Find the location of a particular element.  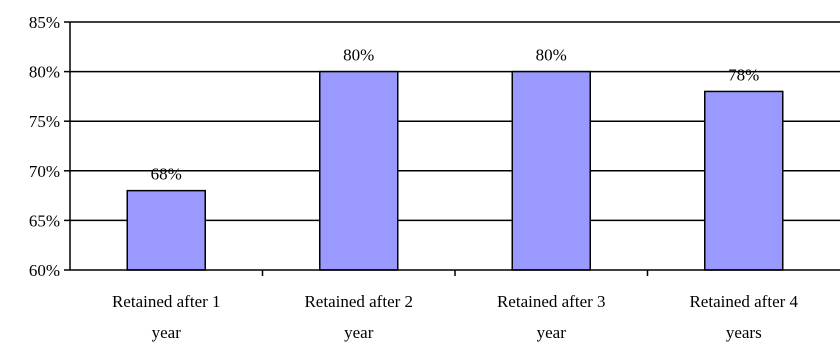

y-tick-label: 60% is located at coordinates (44, 270).